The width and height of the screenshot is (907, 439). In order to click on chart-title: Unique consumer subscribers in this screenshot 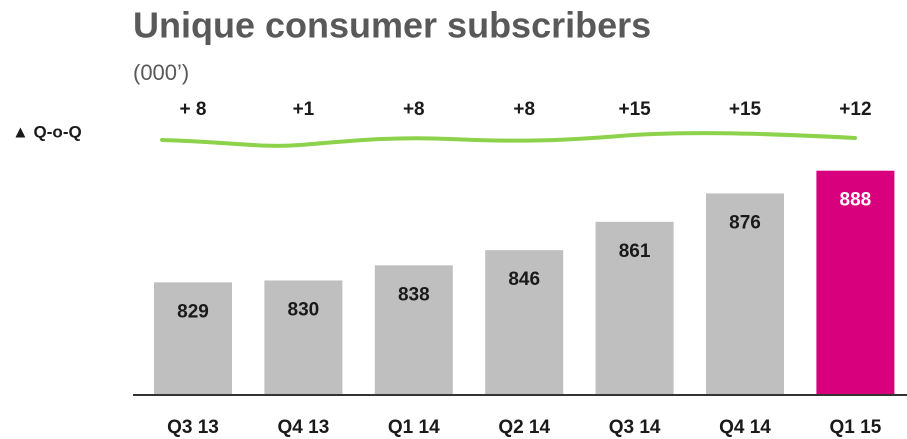, I will do `click(392, 25)`.